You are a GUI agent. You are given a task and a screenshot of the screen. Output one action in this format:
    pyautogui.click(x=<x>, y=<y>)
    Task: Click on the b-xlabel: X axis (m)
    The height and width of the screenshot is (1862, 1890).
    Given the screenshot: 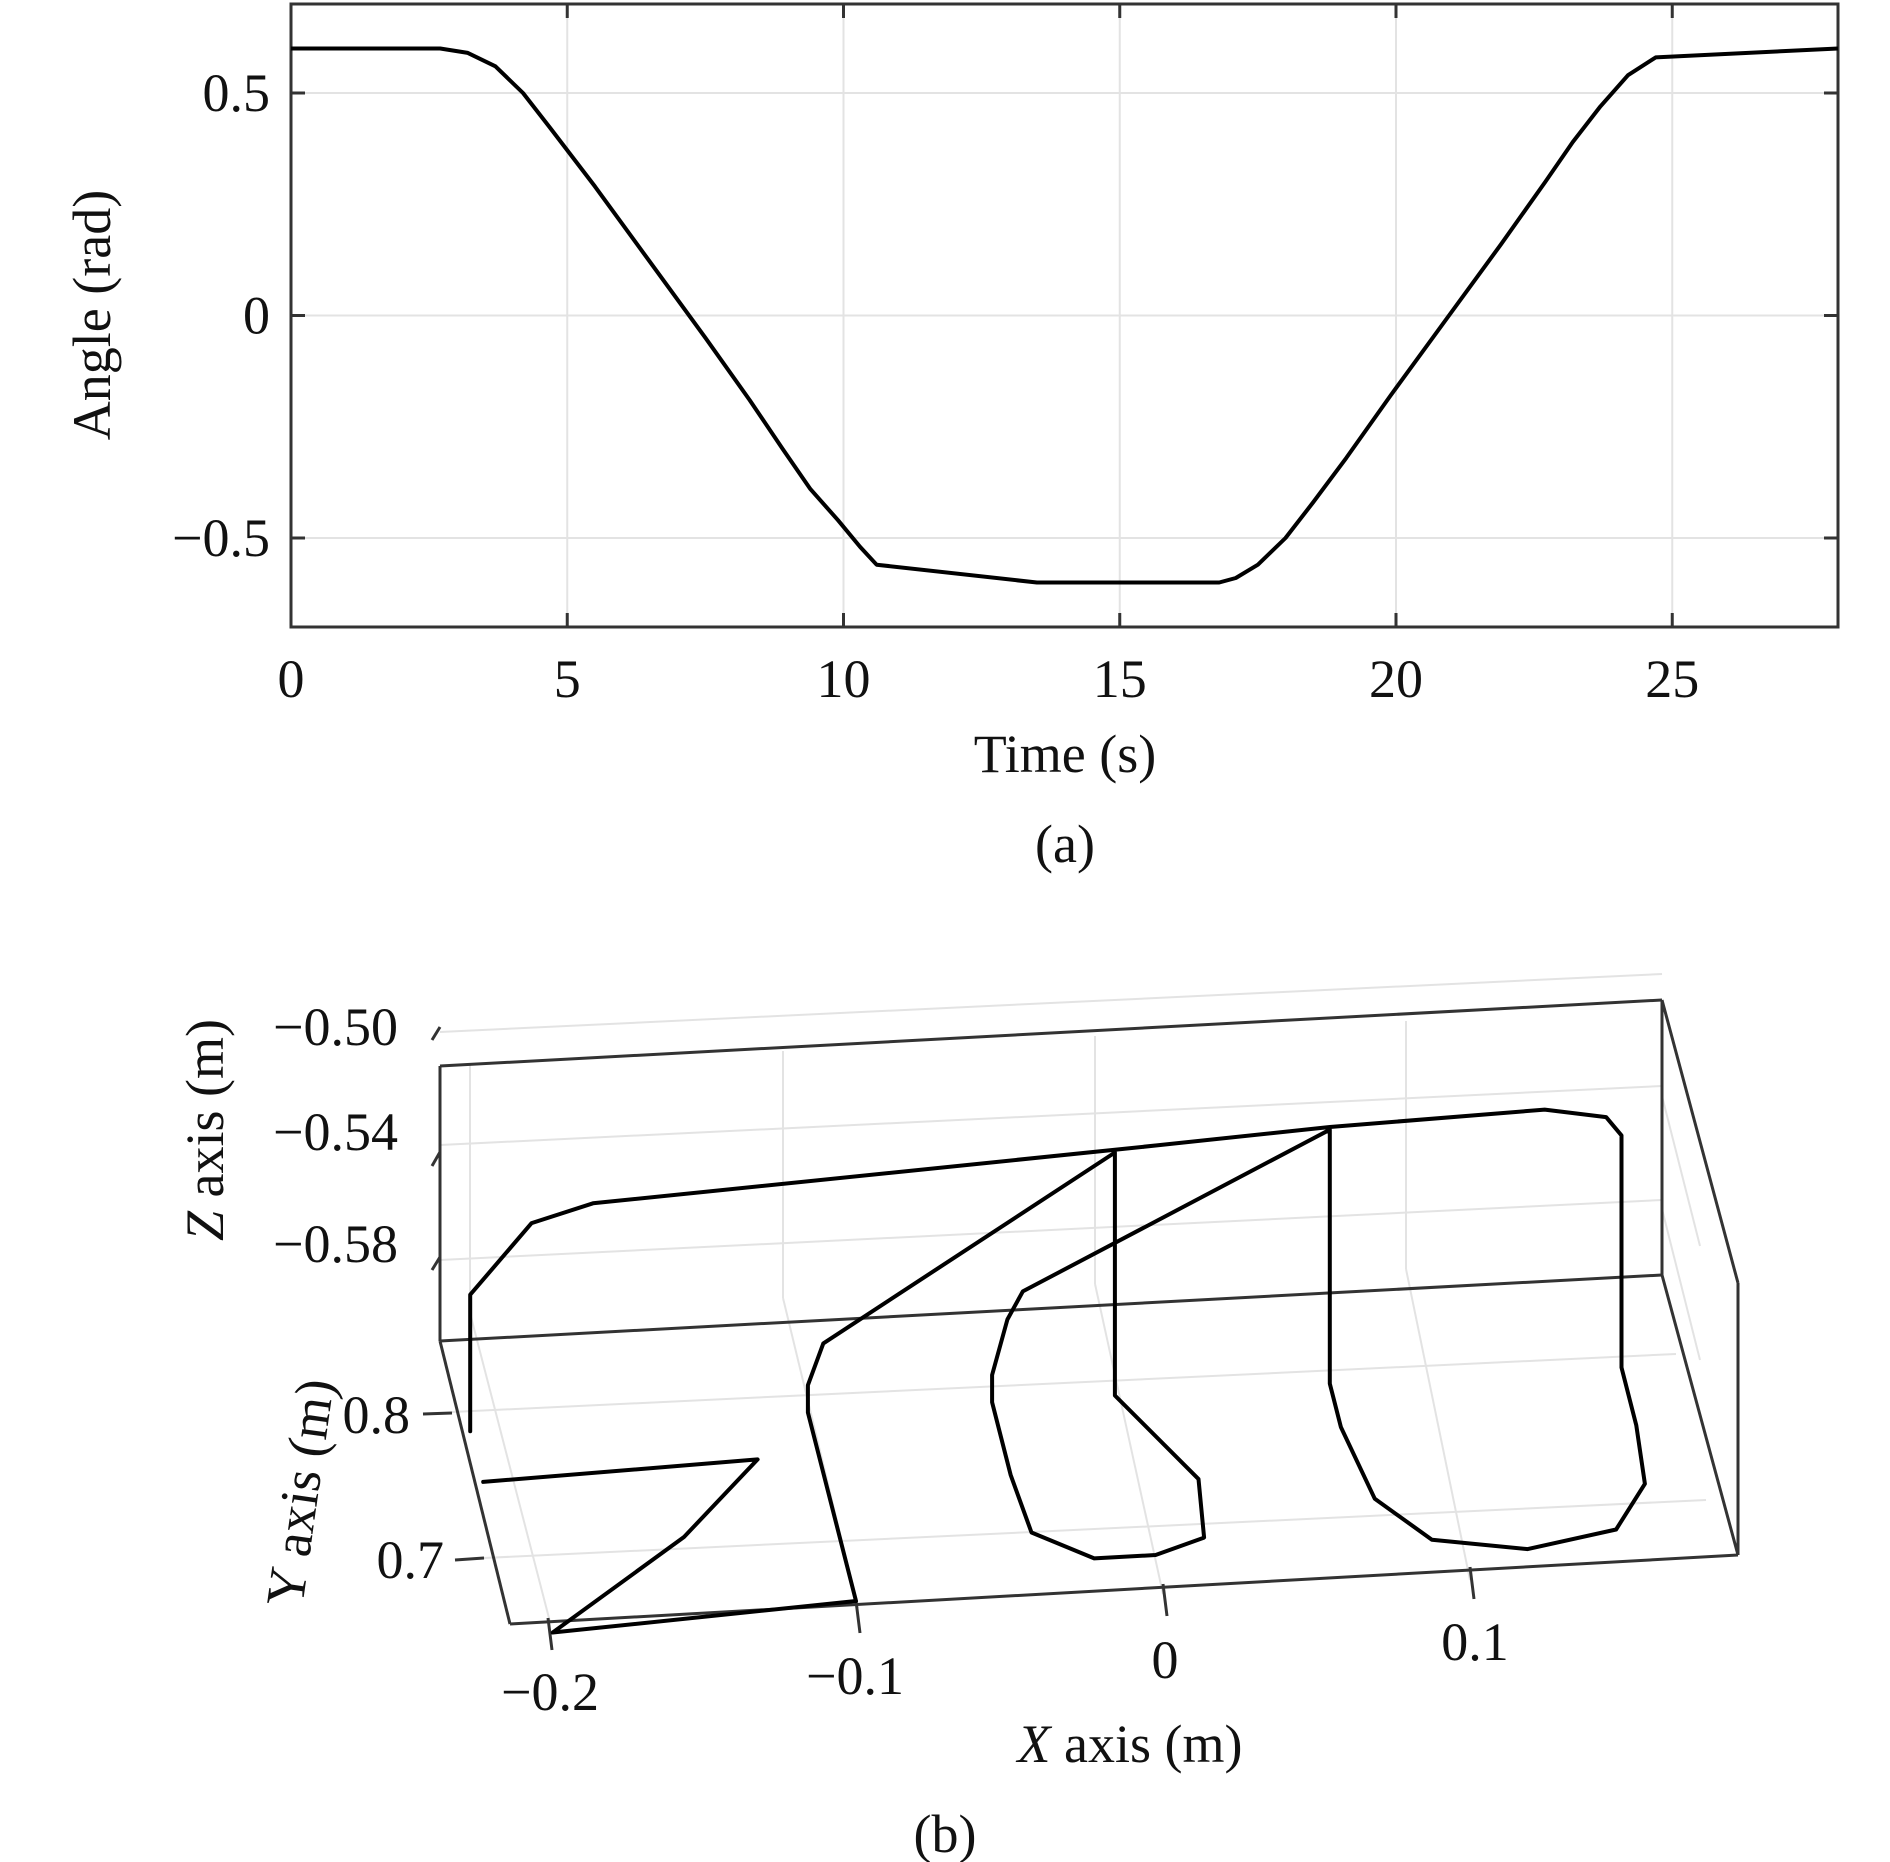 What is the action you would take?
    pyautogui.click(x=1129, y=1744)
    